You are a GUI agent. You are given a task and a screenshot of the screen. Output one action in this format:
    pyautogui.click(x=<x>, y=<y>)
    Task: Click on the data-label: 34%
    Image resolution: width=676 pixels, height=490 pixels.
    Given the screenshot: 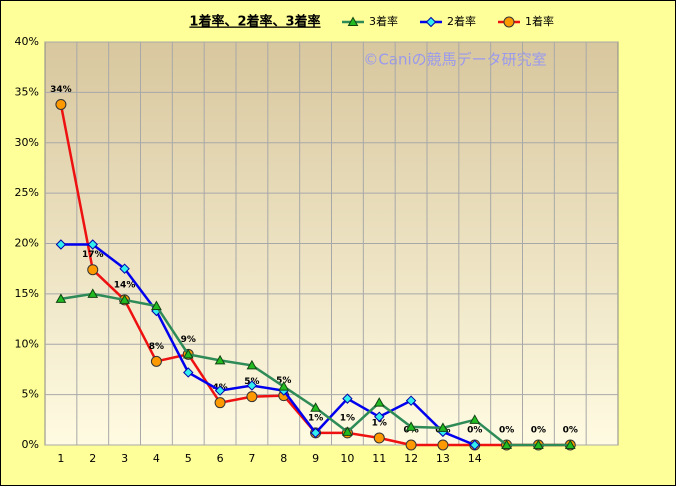 What is the action you would take?
    pyautogui.click(x=61, y=90)
    